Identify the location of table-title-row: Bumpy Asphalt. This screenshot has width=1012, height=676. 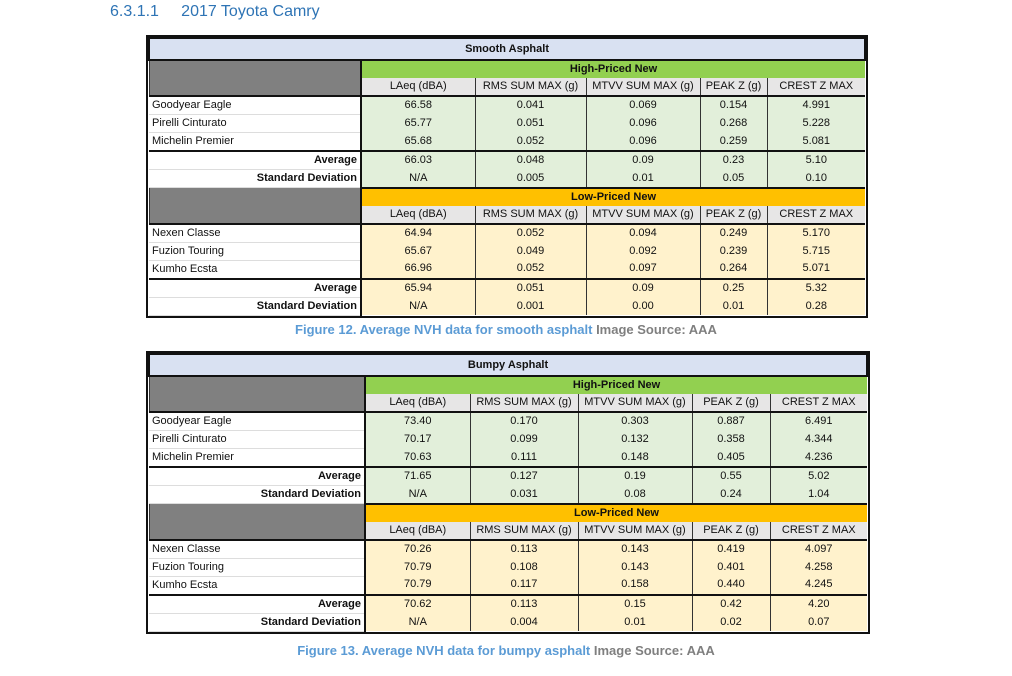
(508, 365).